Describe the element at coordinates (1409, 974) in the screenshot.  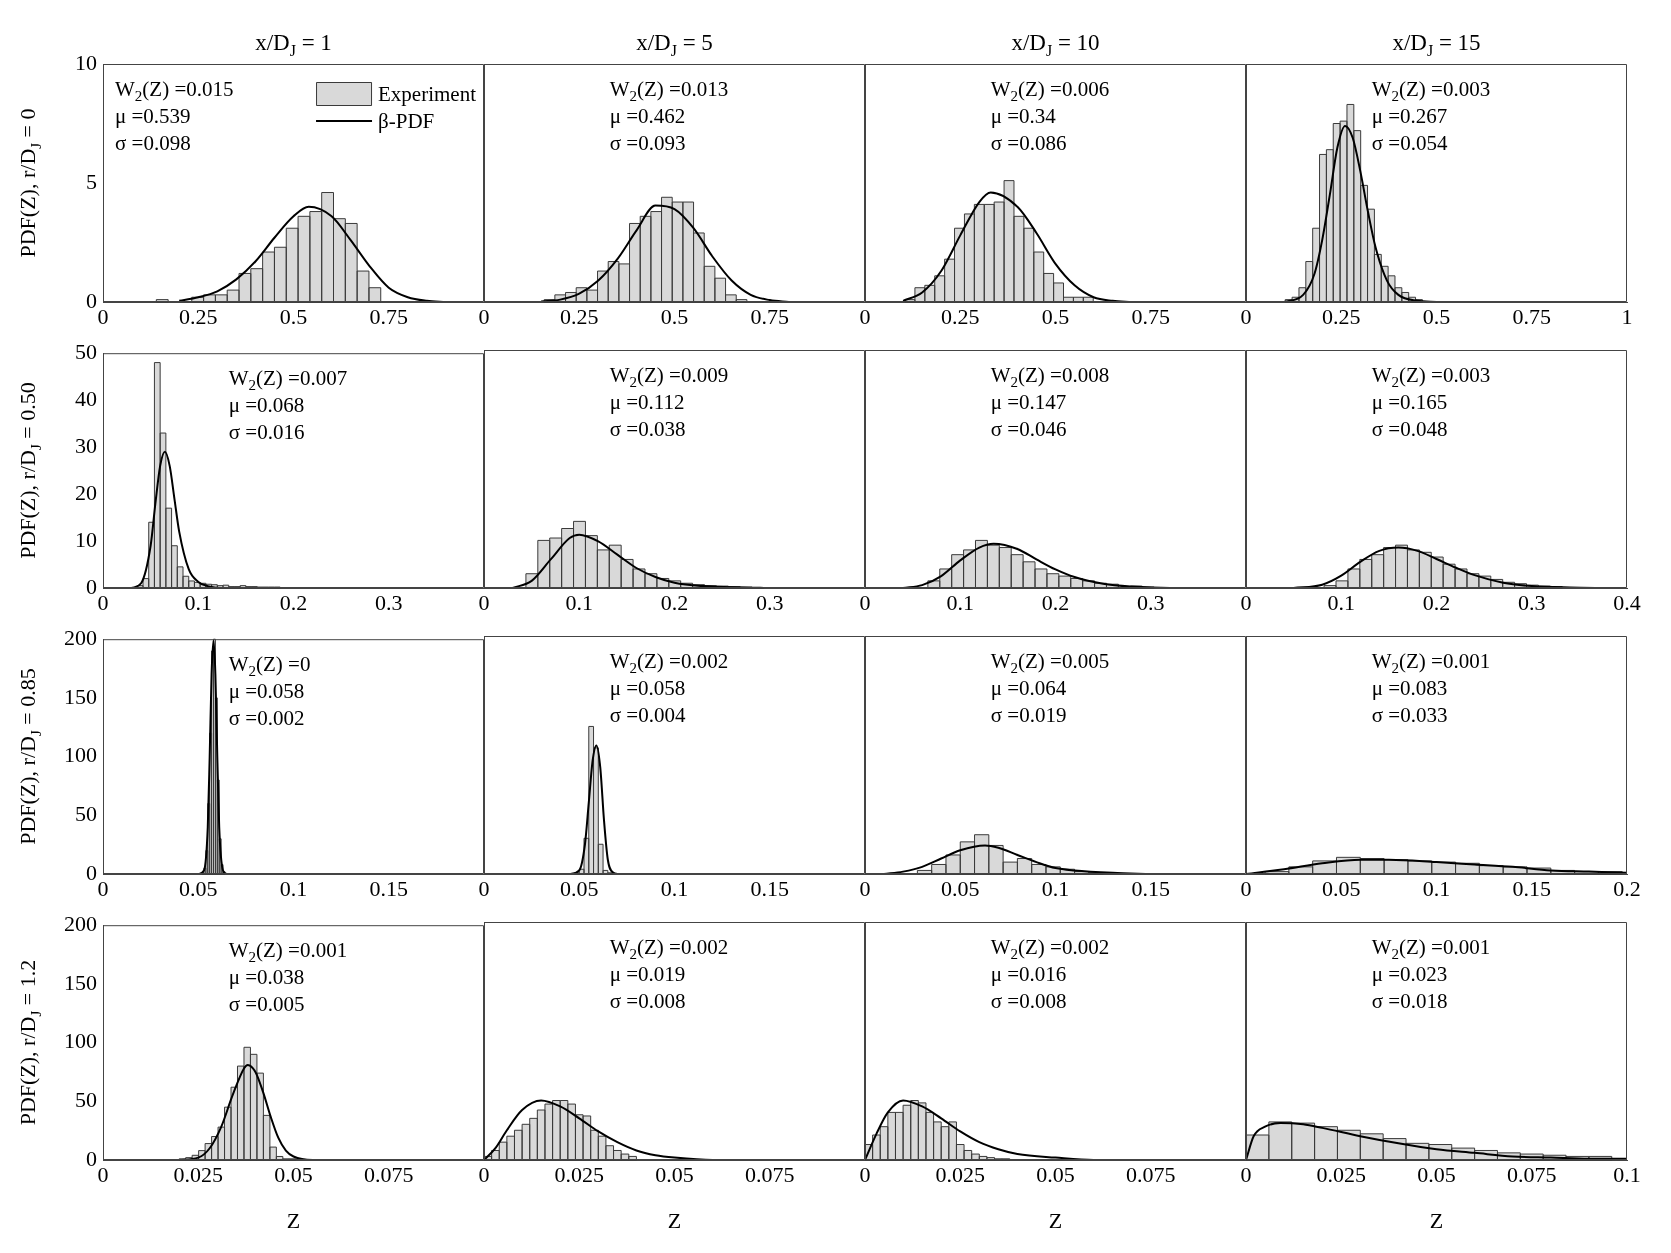
I see `annotation: μ =0.023` at that location.